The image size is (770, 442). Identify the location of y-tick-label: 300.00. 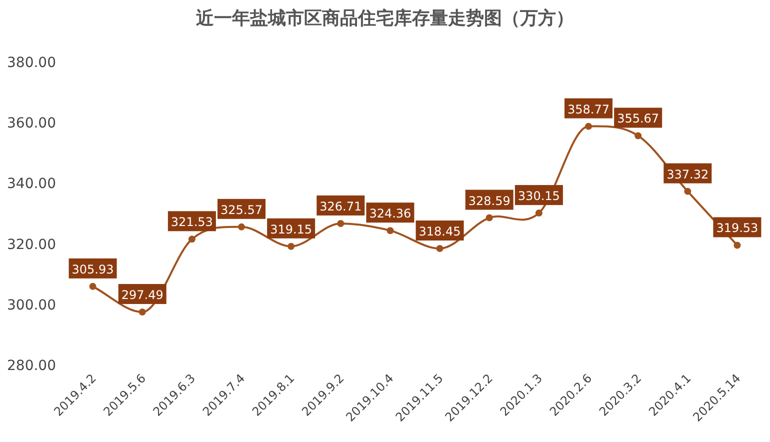
(31, 305).